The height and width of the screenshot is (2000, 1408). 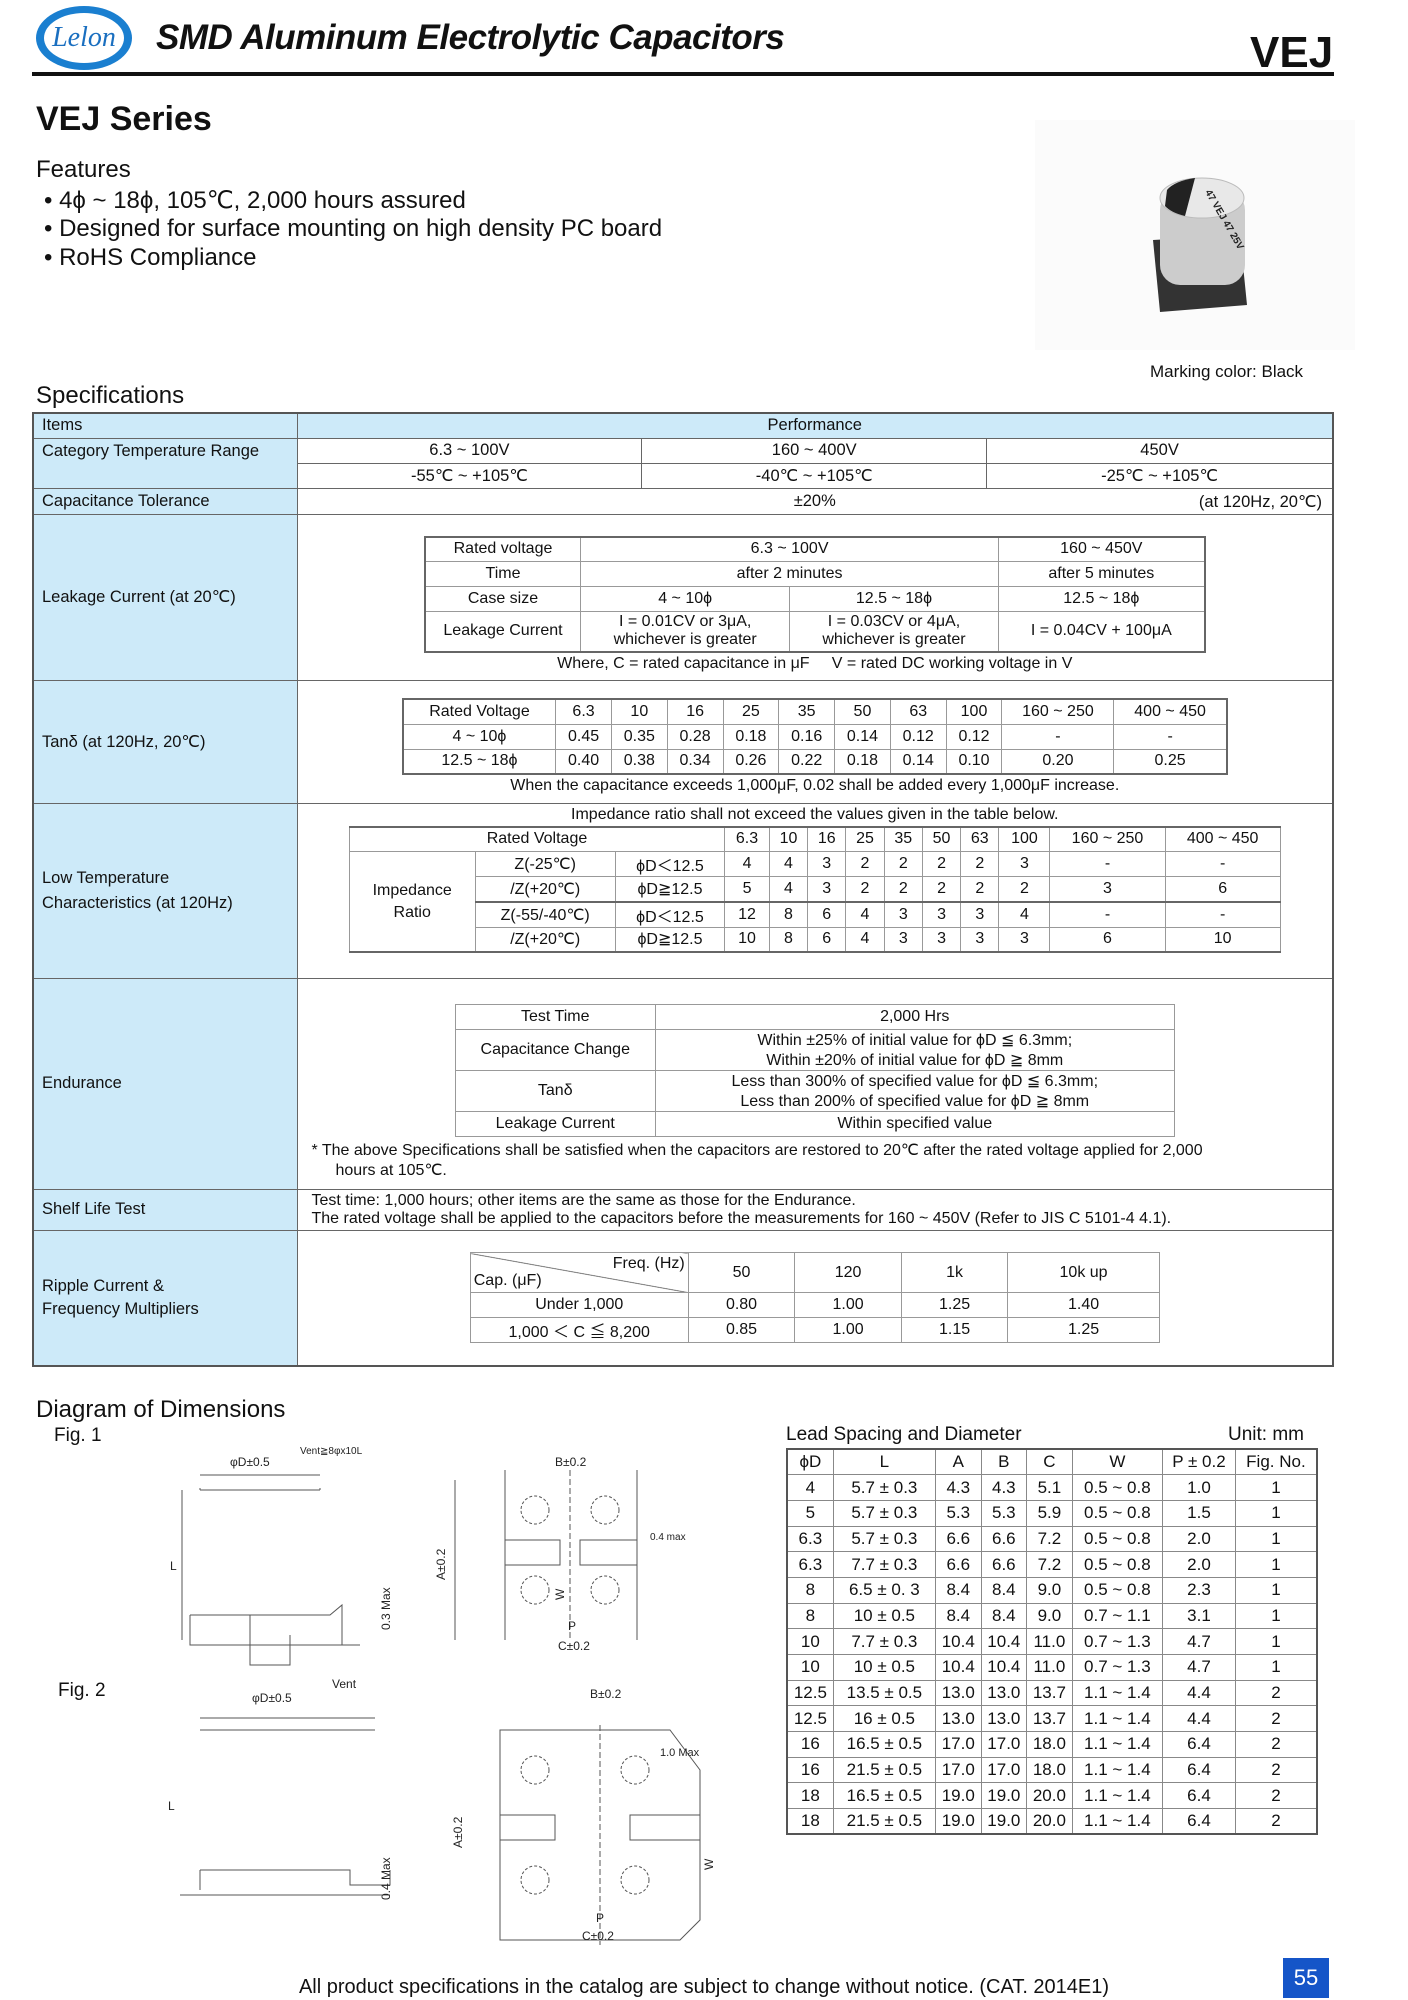 I want to click on table-cell: 100, so click(x=1024, y=839).